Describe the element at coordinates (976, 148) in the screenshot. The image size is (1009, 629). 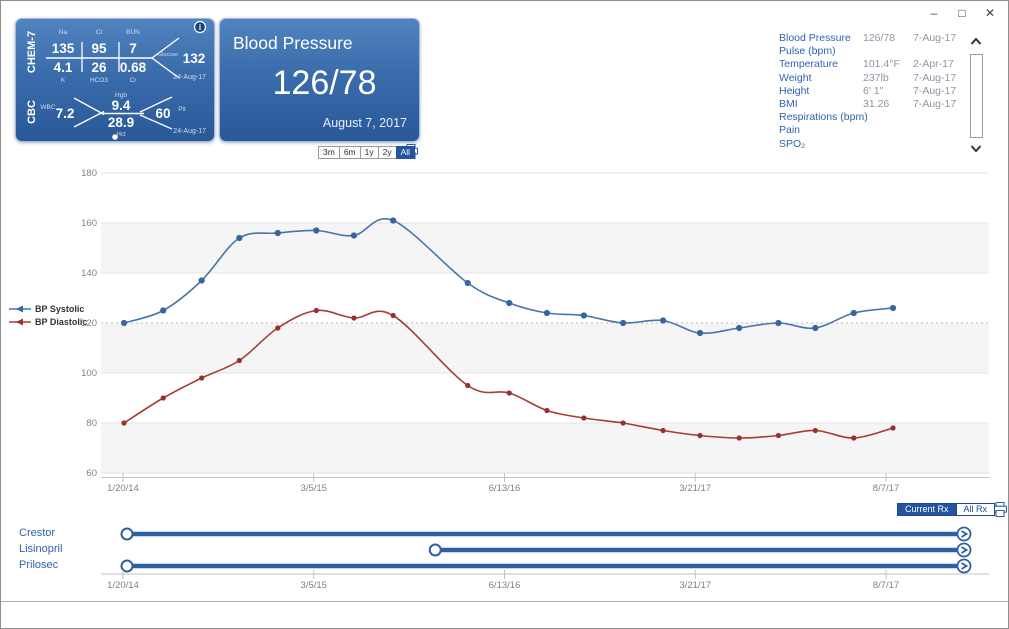
I see `scroll-down-icon` at that location.